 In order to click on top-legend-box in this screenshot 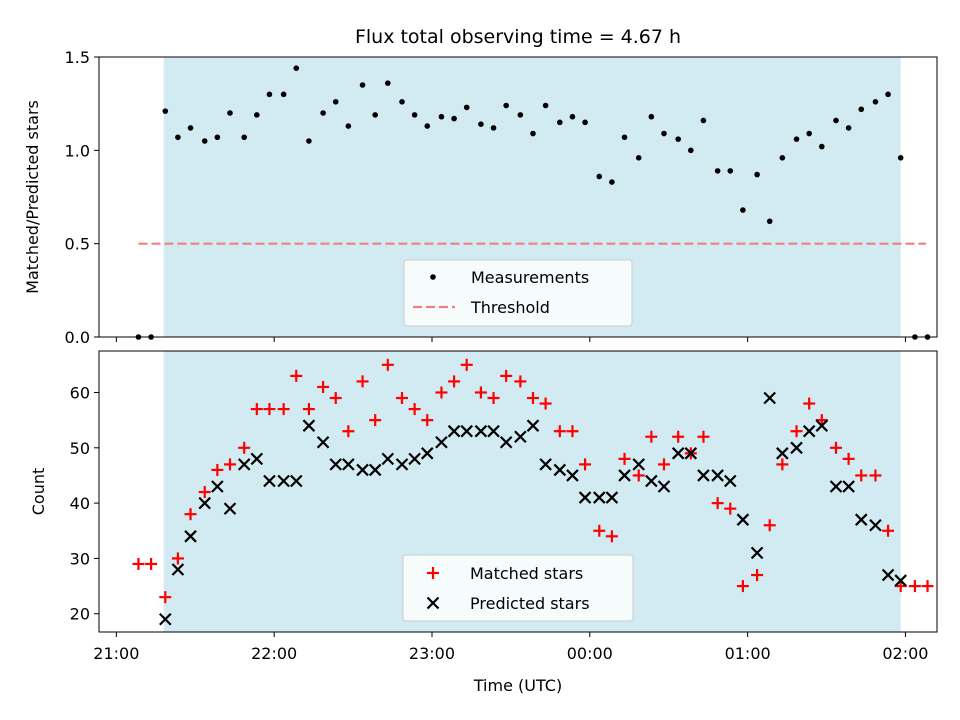, I will do `click(518, 293)`.